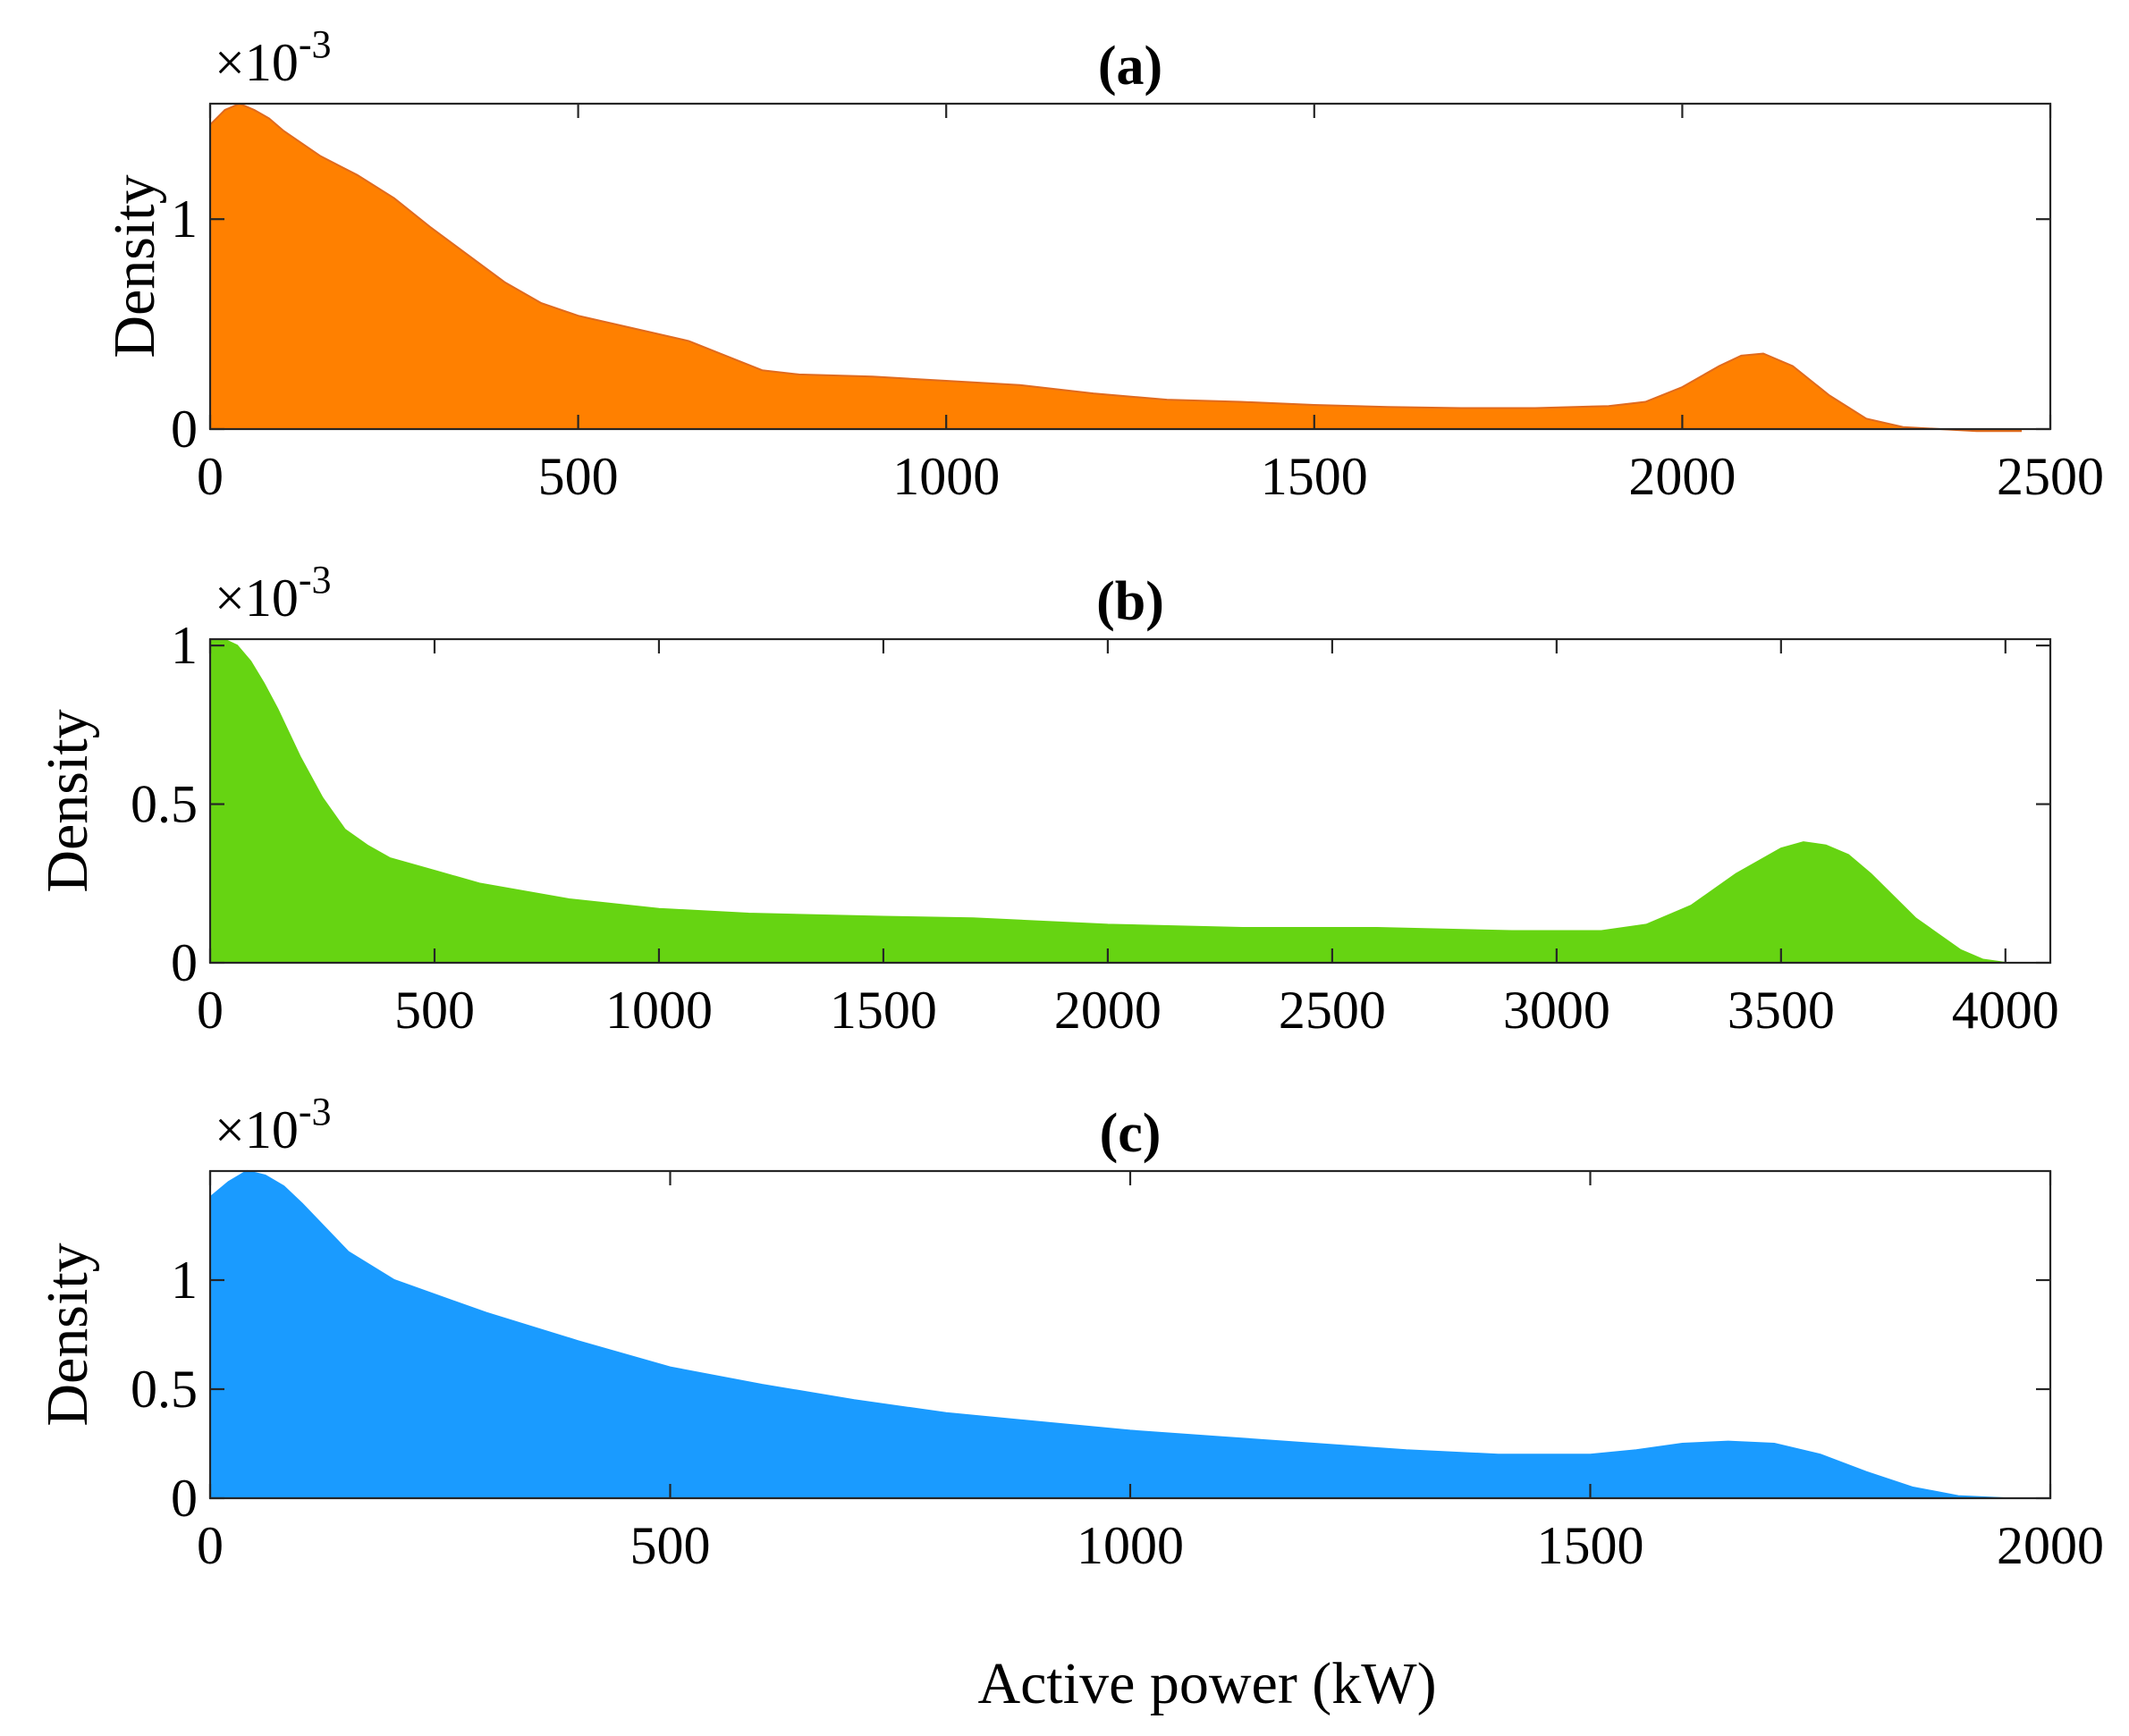  I want to click on x-tick-labels-a: 0 500 1000 1500 2000 2500, so click(1150, 476).